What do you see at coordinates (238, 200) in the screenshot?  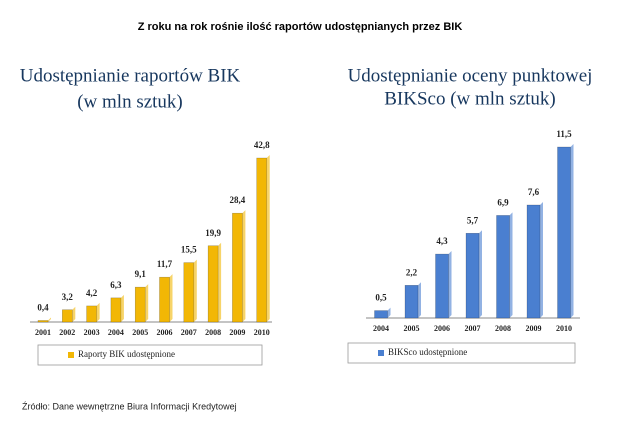 I see `value-label: 28,4` at bounding box center [238, 200].